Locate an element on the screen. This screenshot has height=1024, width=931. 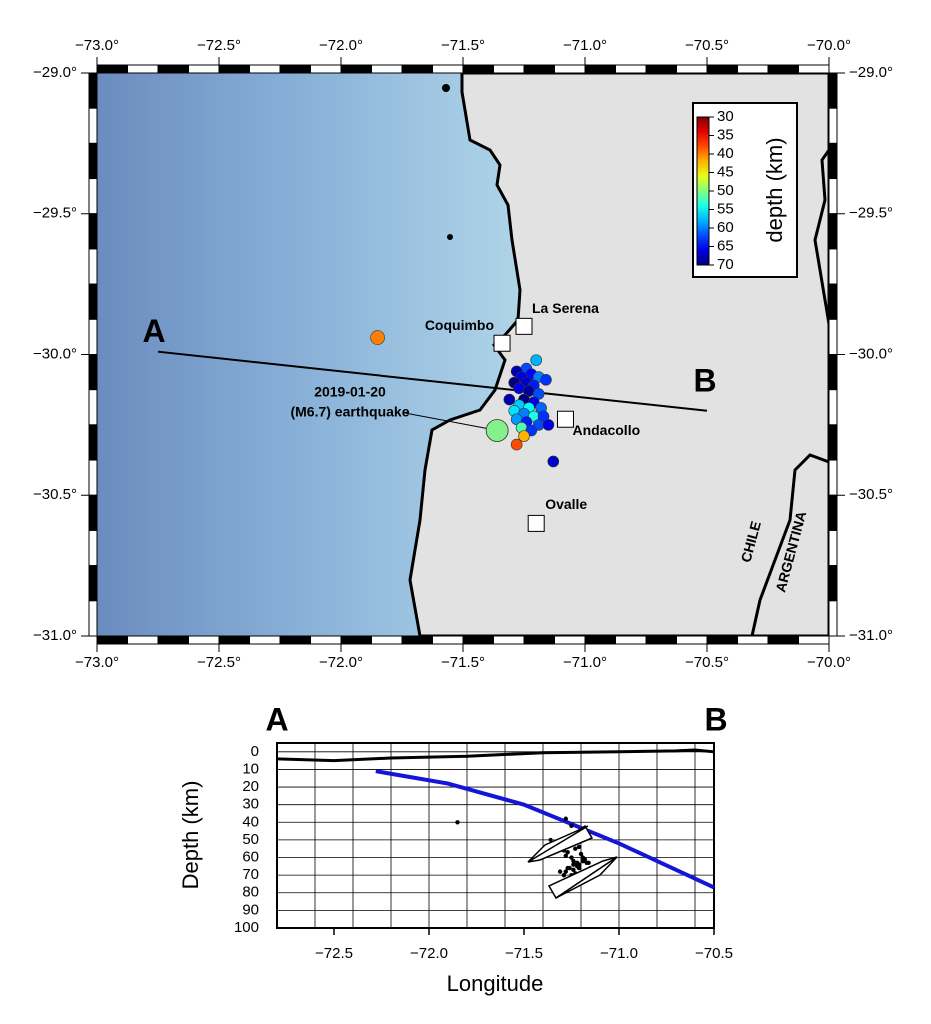
colorbar-tick-label: 50 is located at coordinates (725, 190).